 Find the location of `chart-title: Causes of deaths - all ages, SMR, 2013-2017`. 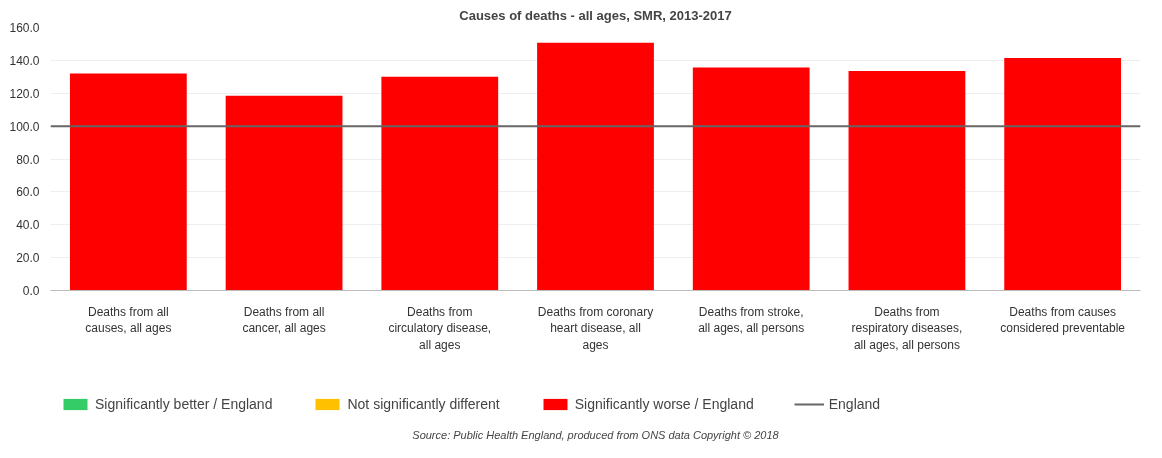

chart-title: Causes of deaths - all ages, SMR, 2013-2017 is located at coordinates (595, 15).